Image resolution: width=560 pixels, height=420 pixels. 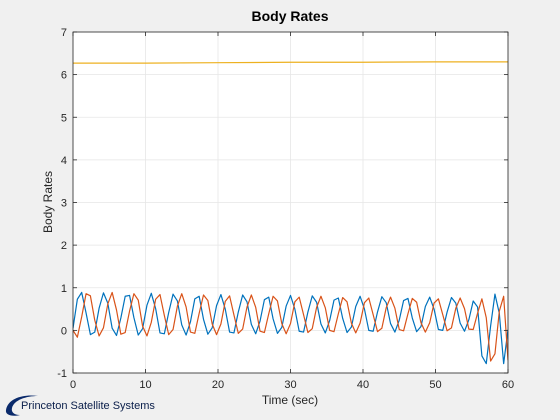 I want to click on y-tick-label: 5, so click(x=64, y=118).